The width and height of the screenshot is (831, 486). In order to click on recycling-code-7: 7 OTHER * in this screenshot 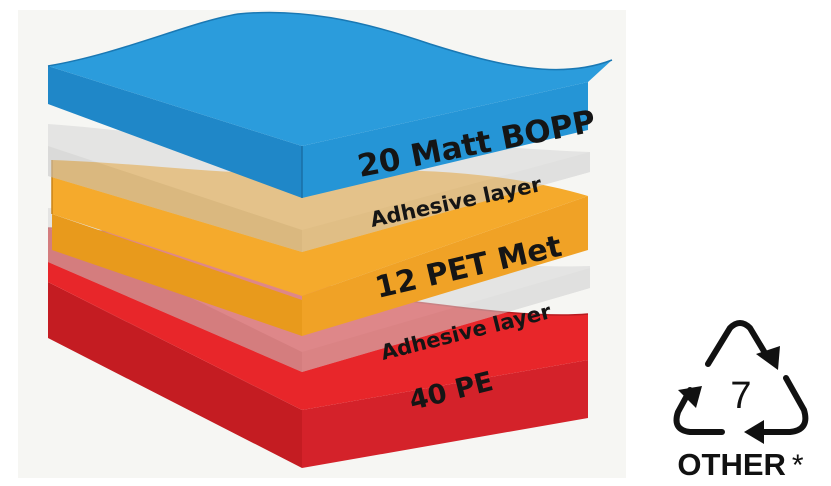, I will do `click(740, 401)`.